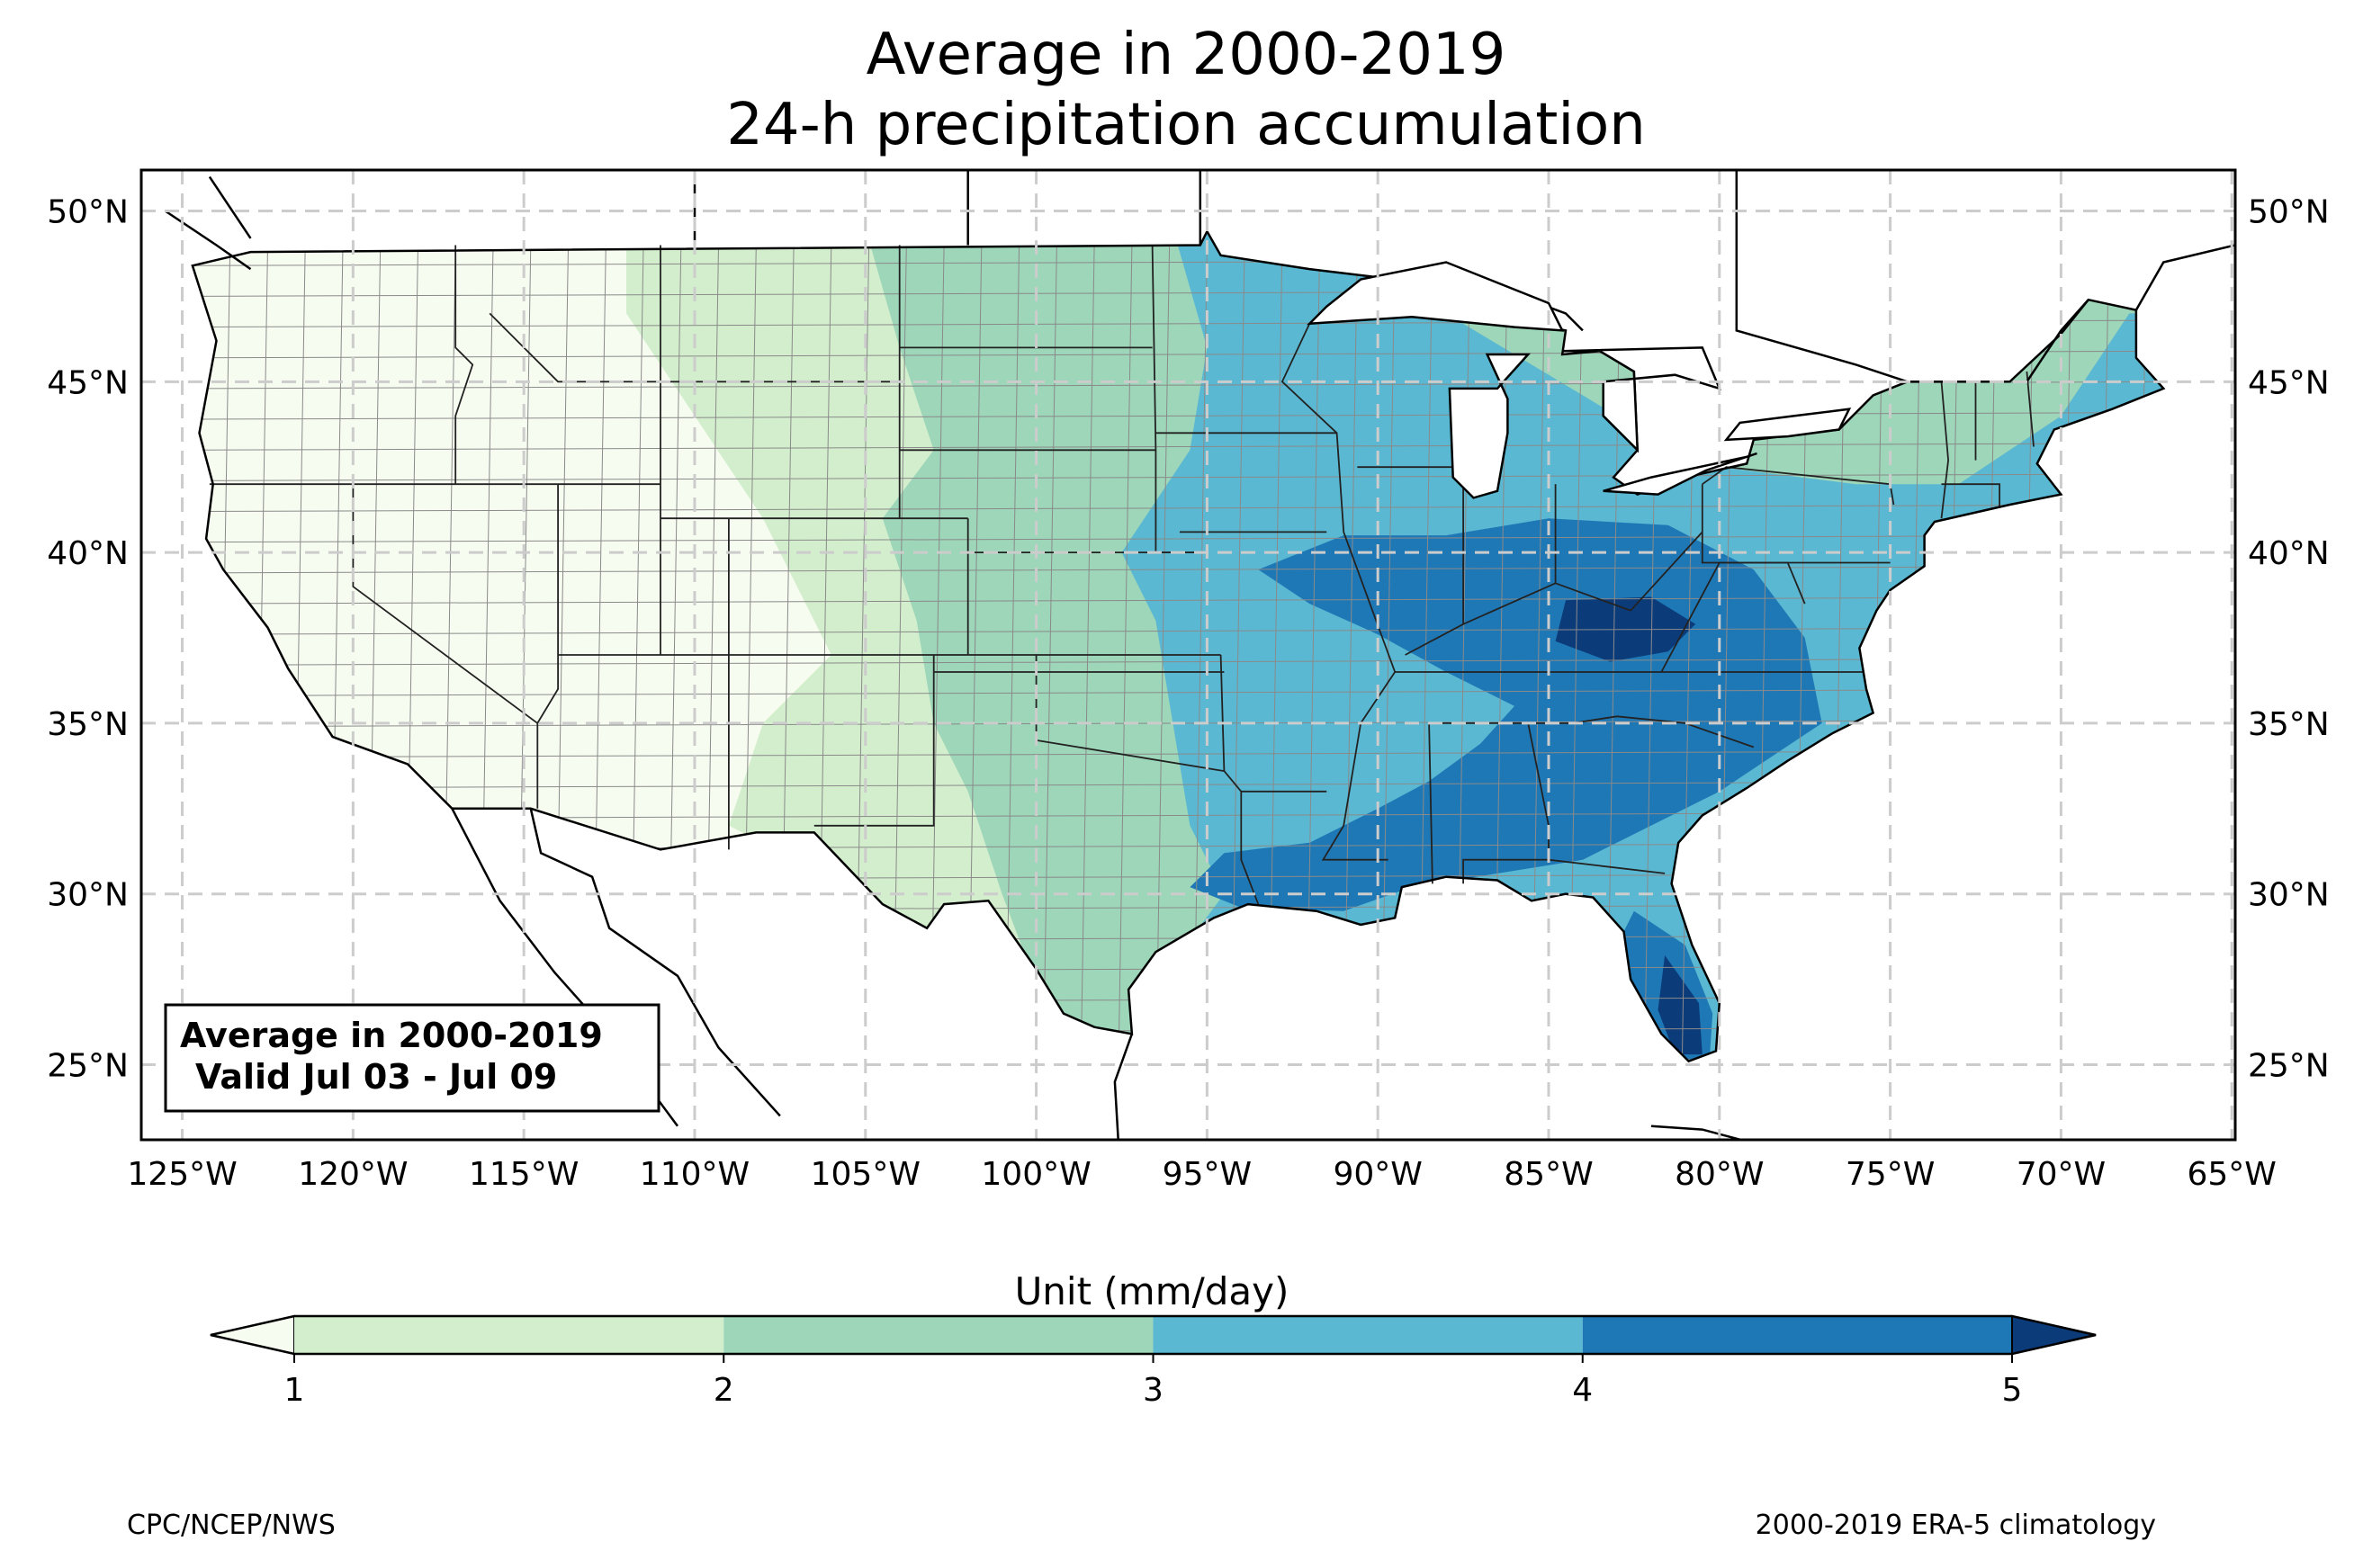 The width and height of the screenshot is (2372, 1568). What do you see at coordinates (2289, 382) in the screenshot?
I see `lat-tick-label-right: 45°N` at bounding box center [2289, 382].